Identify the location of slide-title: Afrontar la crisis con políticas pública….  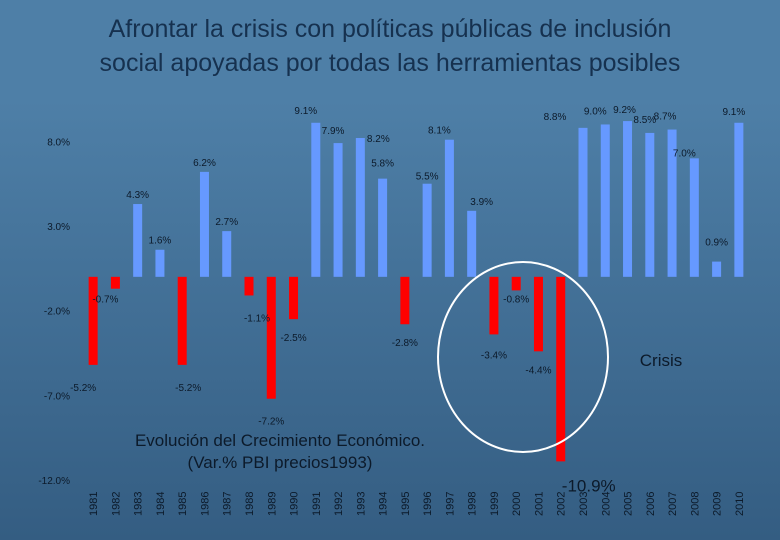
(390, 46).